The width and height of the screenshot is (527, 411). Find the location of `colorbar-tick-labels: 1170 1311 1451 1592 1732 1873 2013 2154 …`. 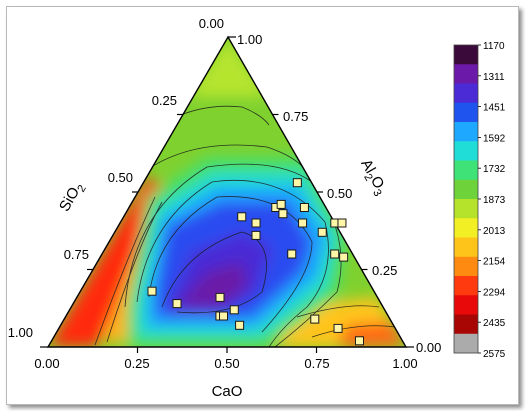

colorbar-tick-labels: 1170 1311 1451 1592 1732 1873 2013 2154 … is located at coordinates (494, 200).